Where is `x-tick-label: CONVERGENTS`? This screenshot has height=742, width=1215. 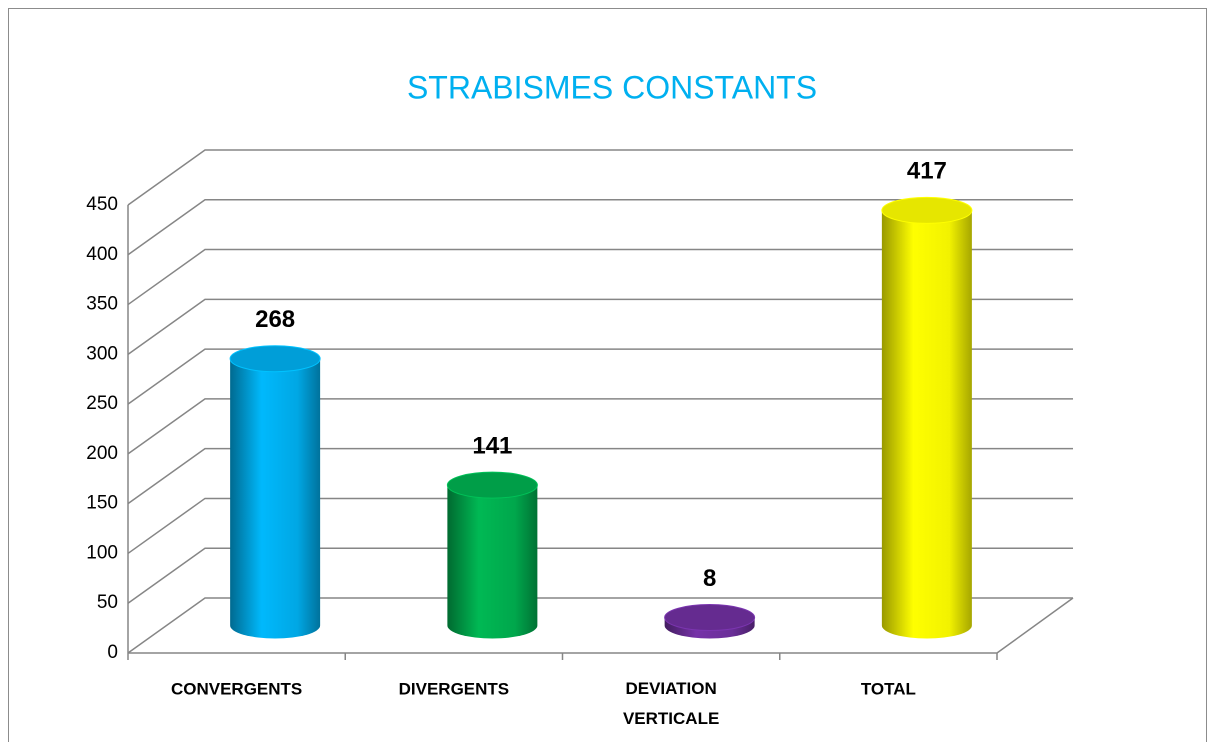
x-tick-label: CONVERGENTS is located at coordinates (236, 688).